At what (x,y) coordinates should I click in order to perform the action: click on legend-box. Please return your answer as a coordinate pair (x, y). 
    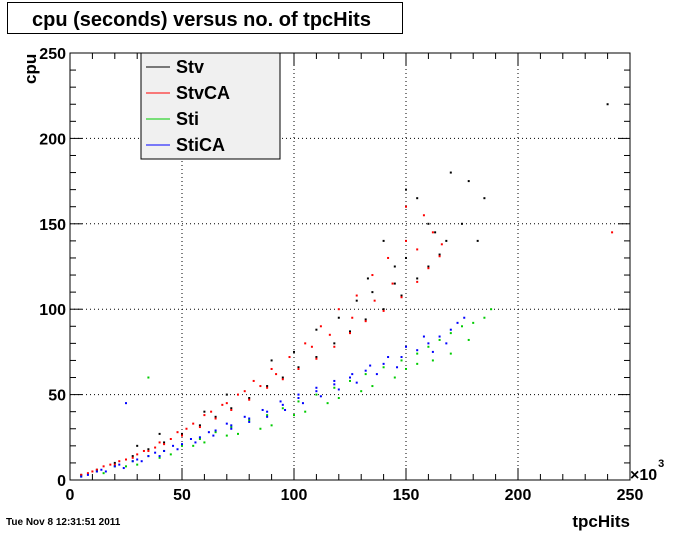
    Looking at the image, I should click on (210, 106).